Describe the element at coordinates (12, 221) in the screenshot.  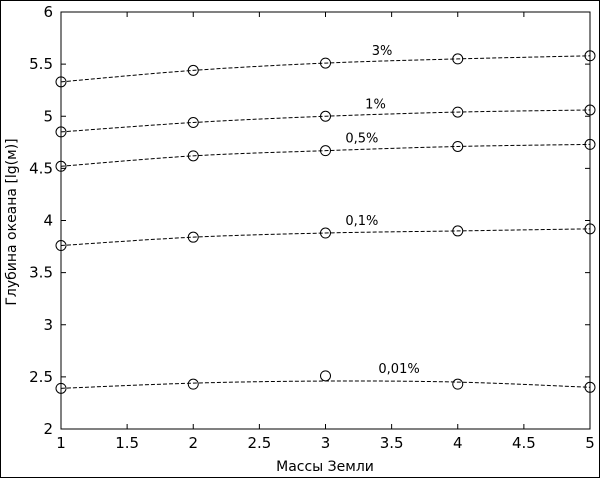
I see `y-axis-label: Глубина океана [lg(м)]` at that location.